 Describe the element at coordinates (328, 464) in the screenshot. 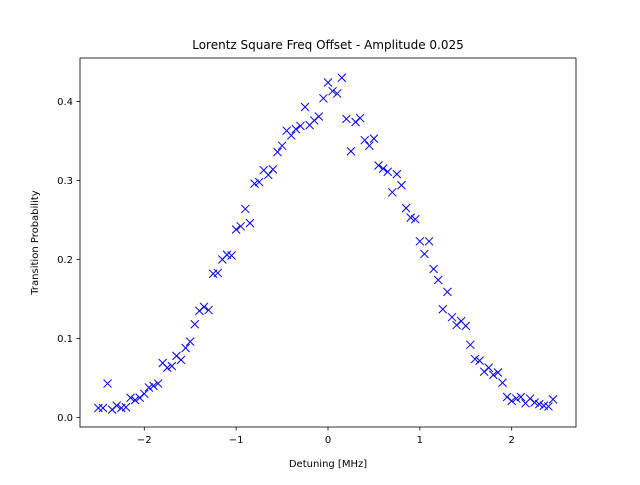

I see `x-axis-label: Detuning [MHz]` at that location.